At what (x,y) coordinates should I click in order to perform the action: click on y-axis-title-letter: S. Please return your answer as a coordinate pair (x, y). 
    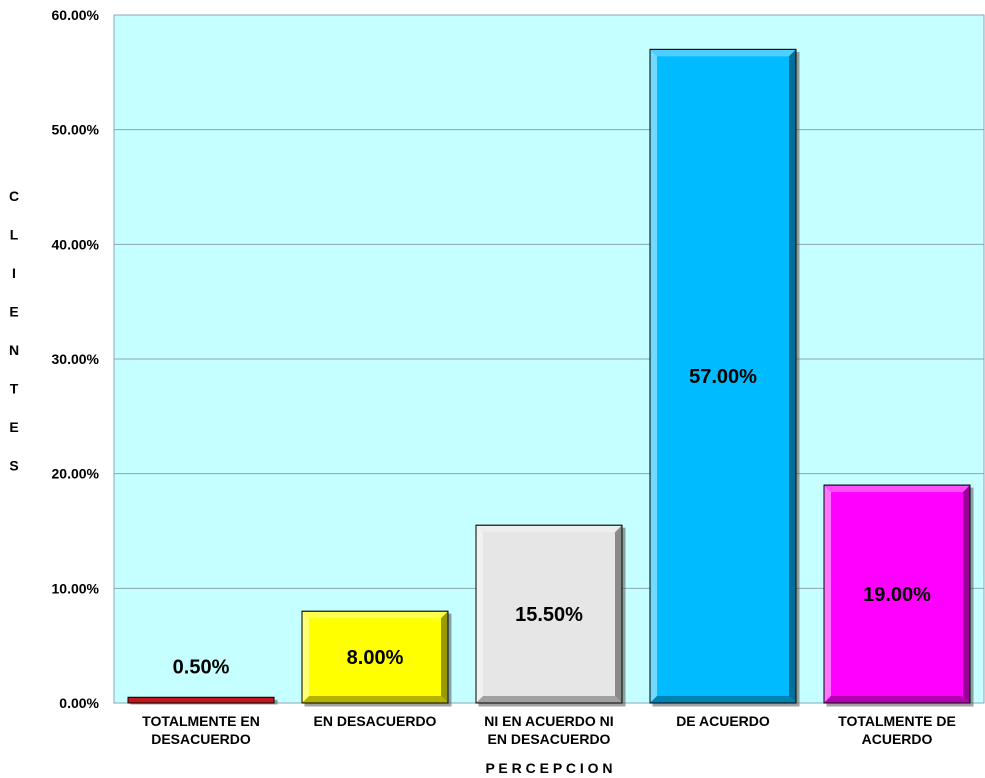
    Looking at the image, I should click on (13, 466).